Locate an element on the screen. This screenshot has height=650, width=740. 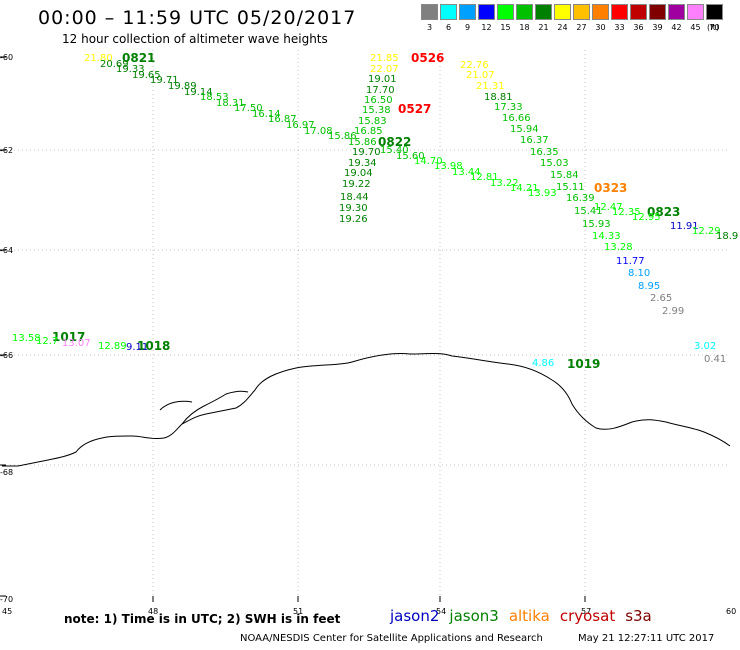
wave-value: 19.65 is located at coordinates (146, 75).